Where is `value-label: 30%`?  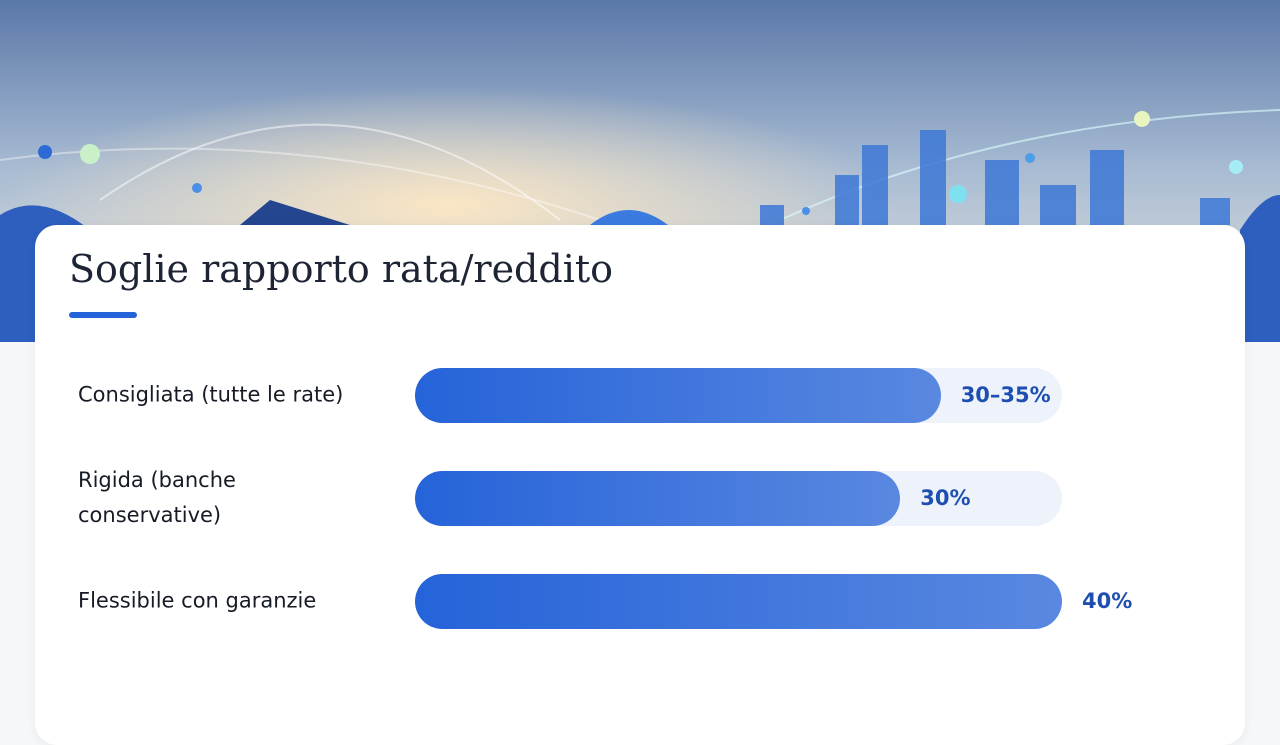
value-label: 30% is located at coordinates (945, 498).